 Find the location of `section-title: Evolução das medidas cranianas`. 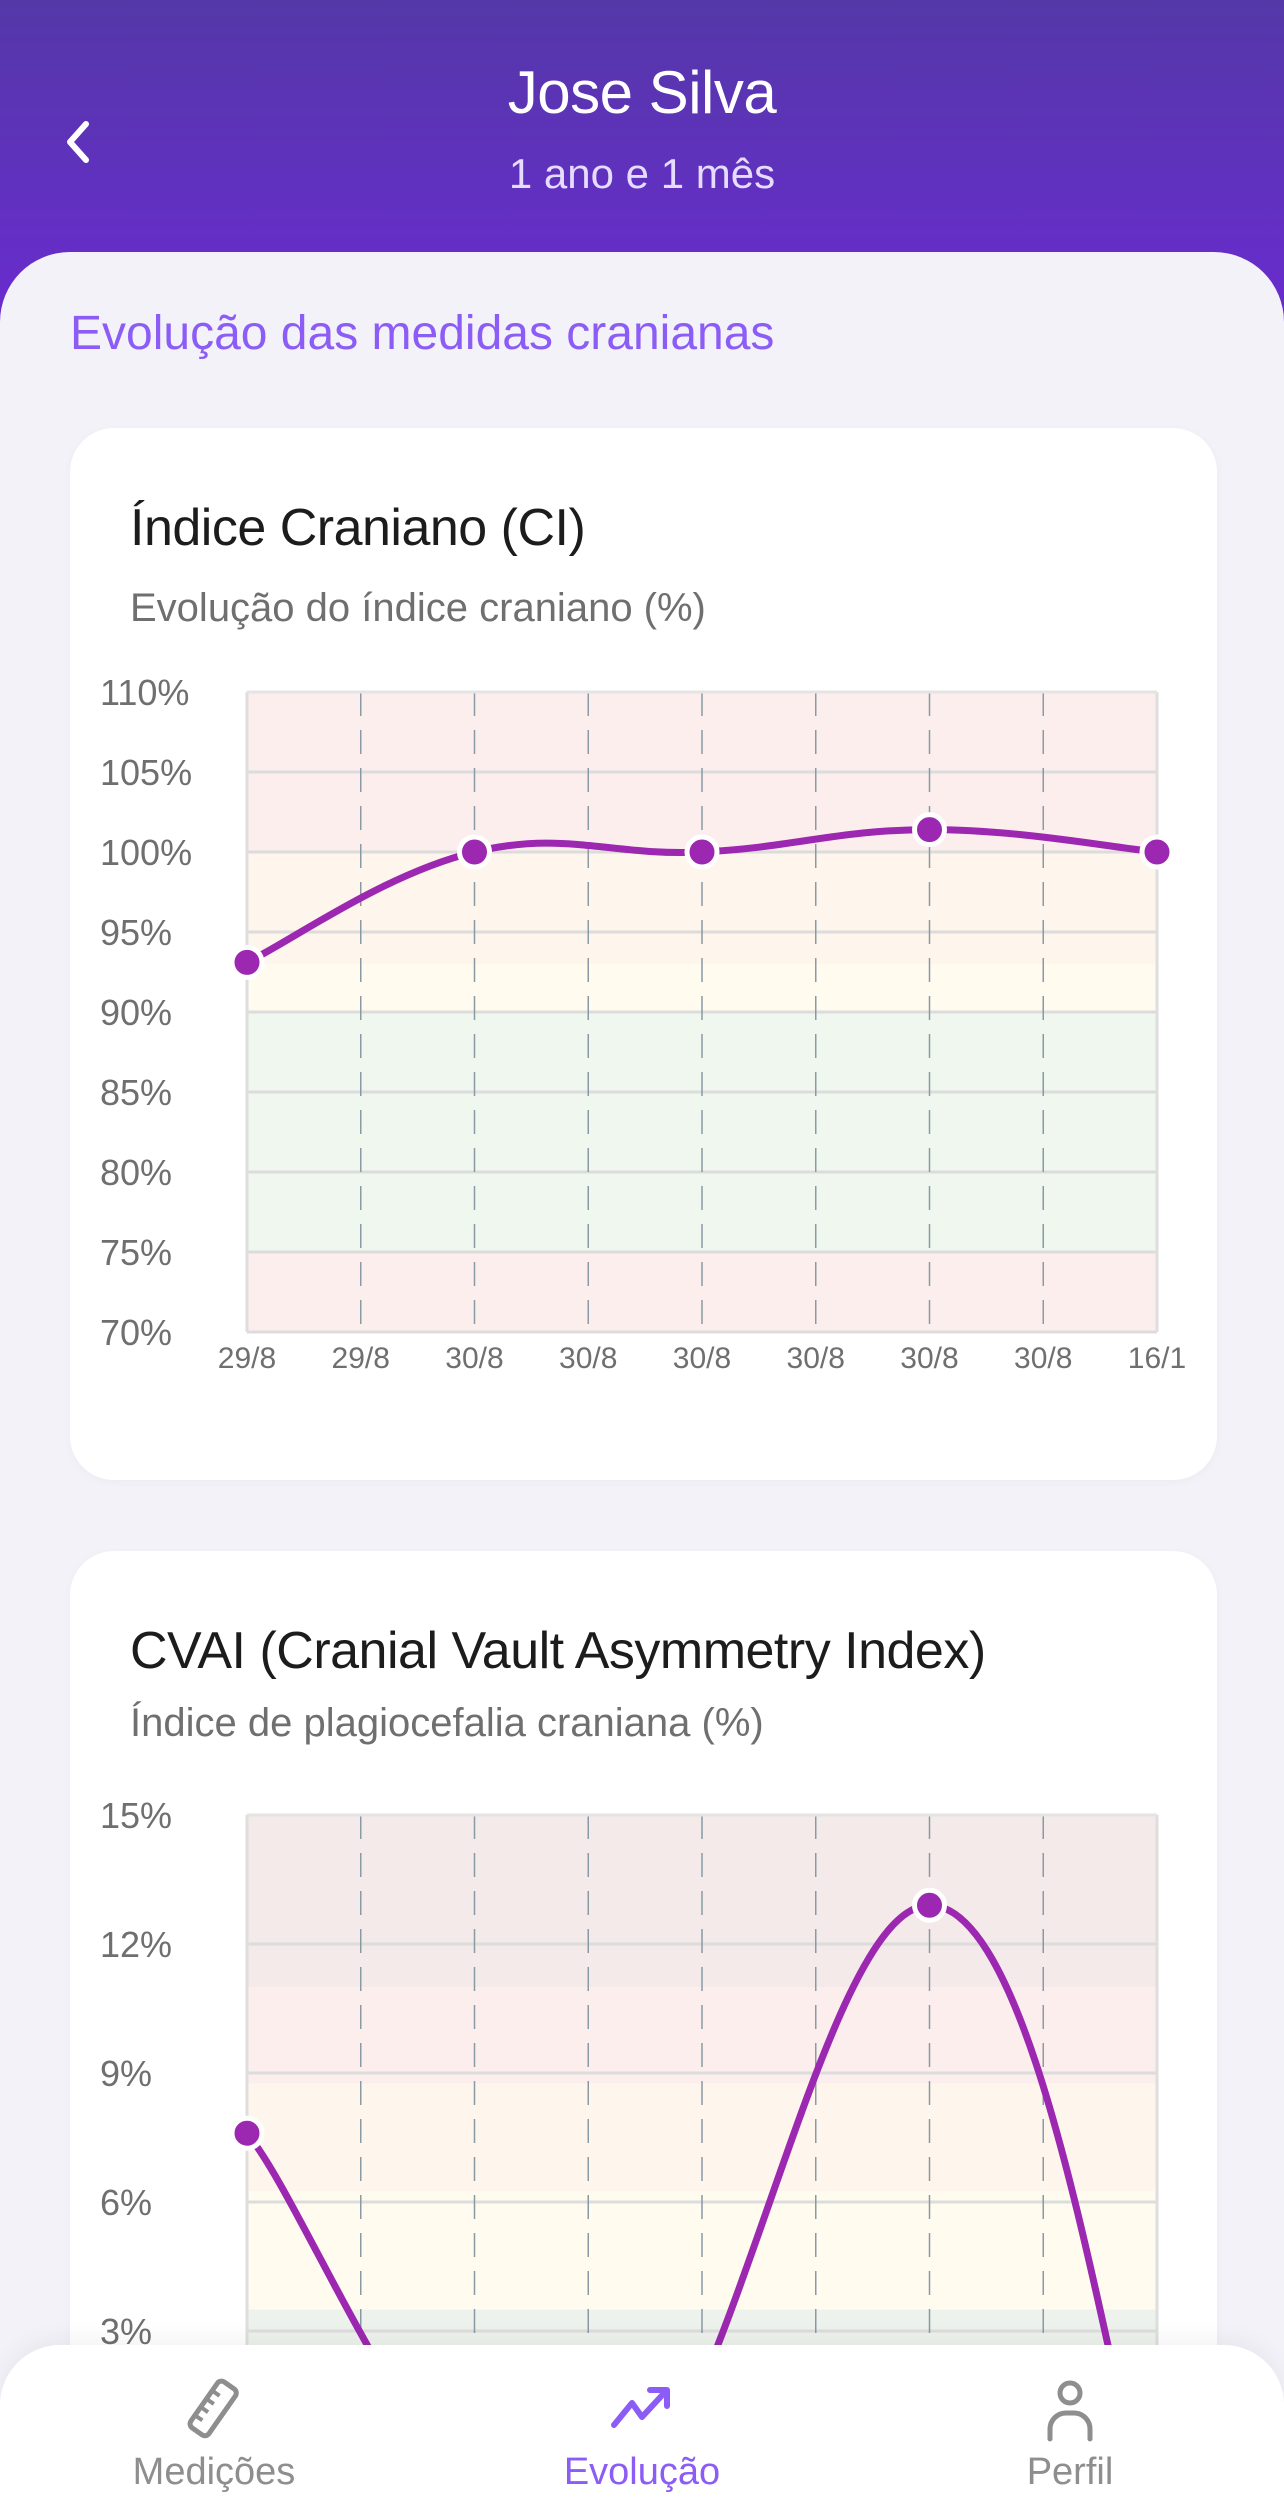

section-title: Evolução das medidas cranianas is located at coordinates (422, 333).